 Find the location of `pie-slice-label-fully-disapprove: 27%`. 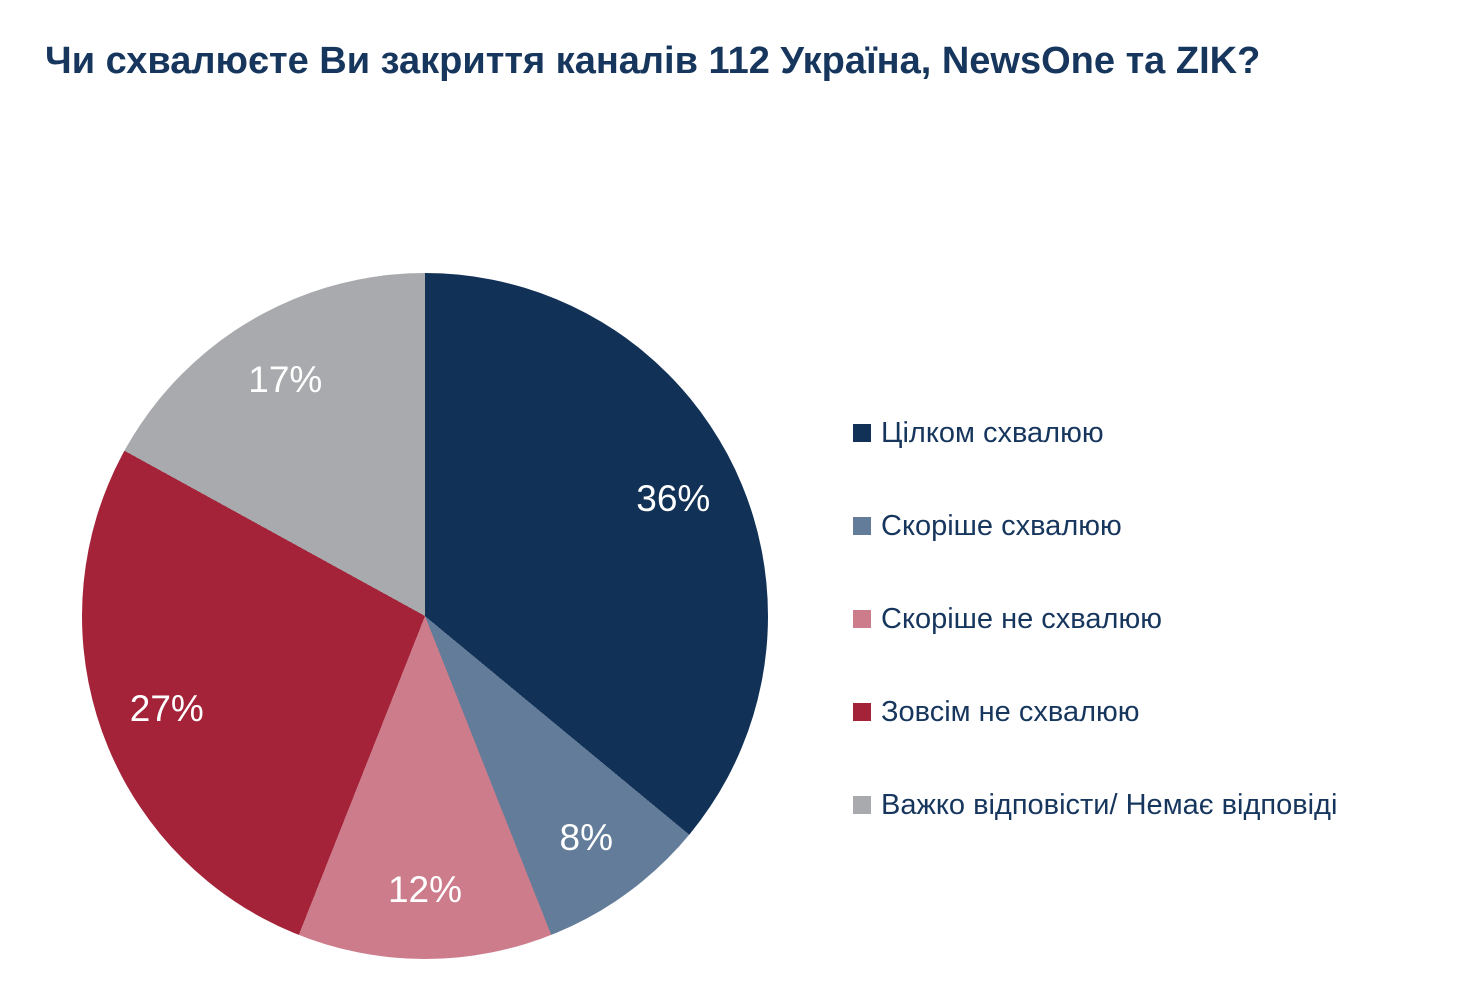

pie-slice-label-fully-disapprove: 27% is located at coordinates (166, 708).